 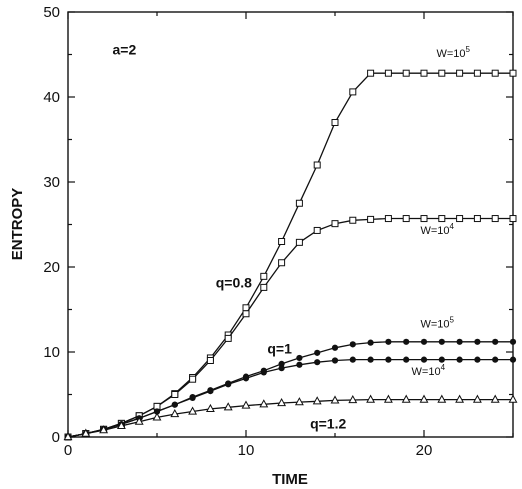 I want to click on y-tick-label: 10, so click(x=51, y=352).